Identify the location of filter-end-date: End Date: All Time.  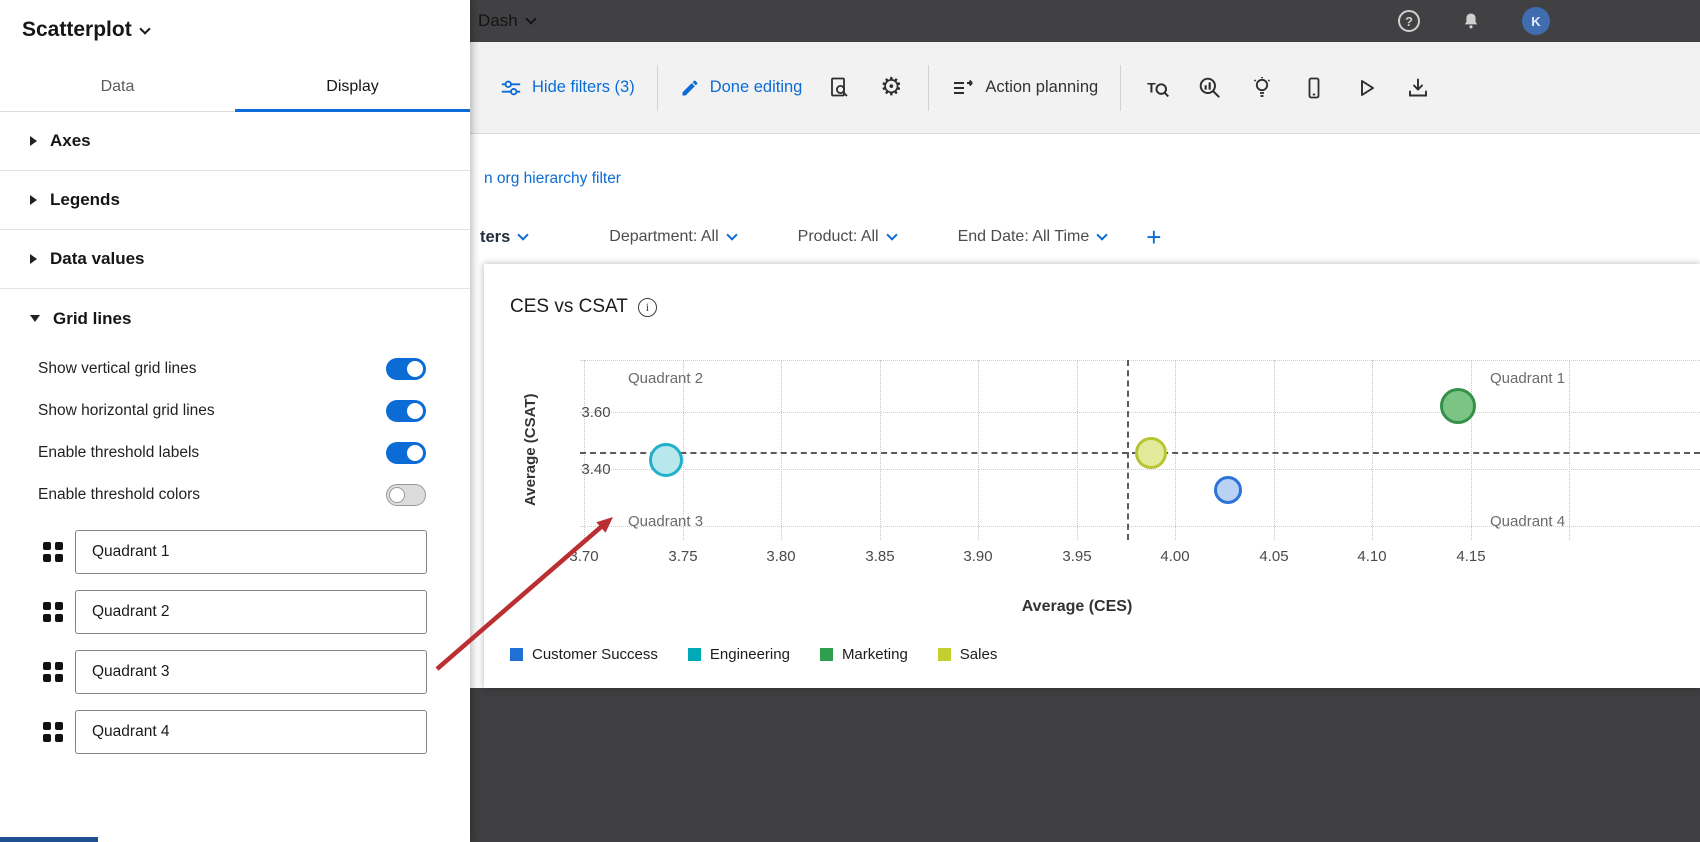
(1033, 237).